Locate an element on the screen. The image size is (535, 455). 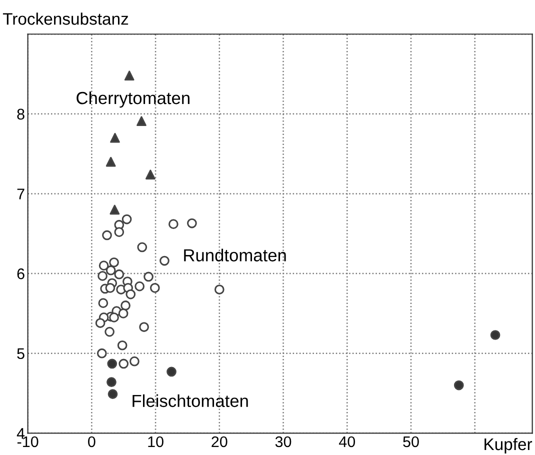
annotation: Fleischtomaten is located at coordinates (190, 401).